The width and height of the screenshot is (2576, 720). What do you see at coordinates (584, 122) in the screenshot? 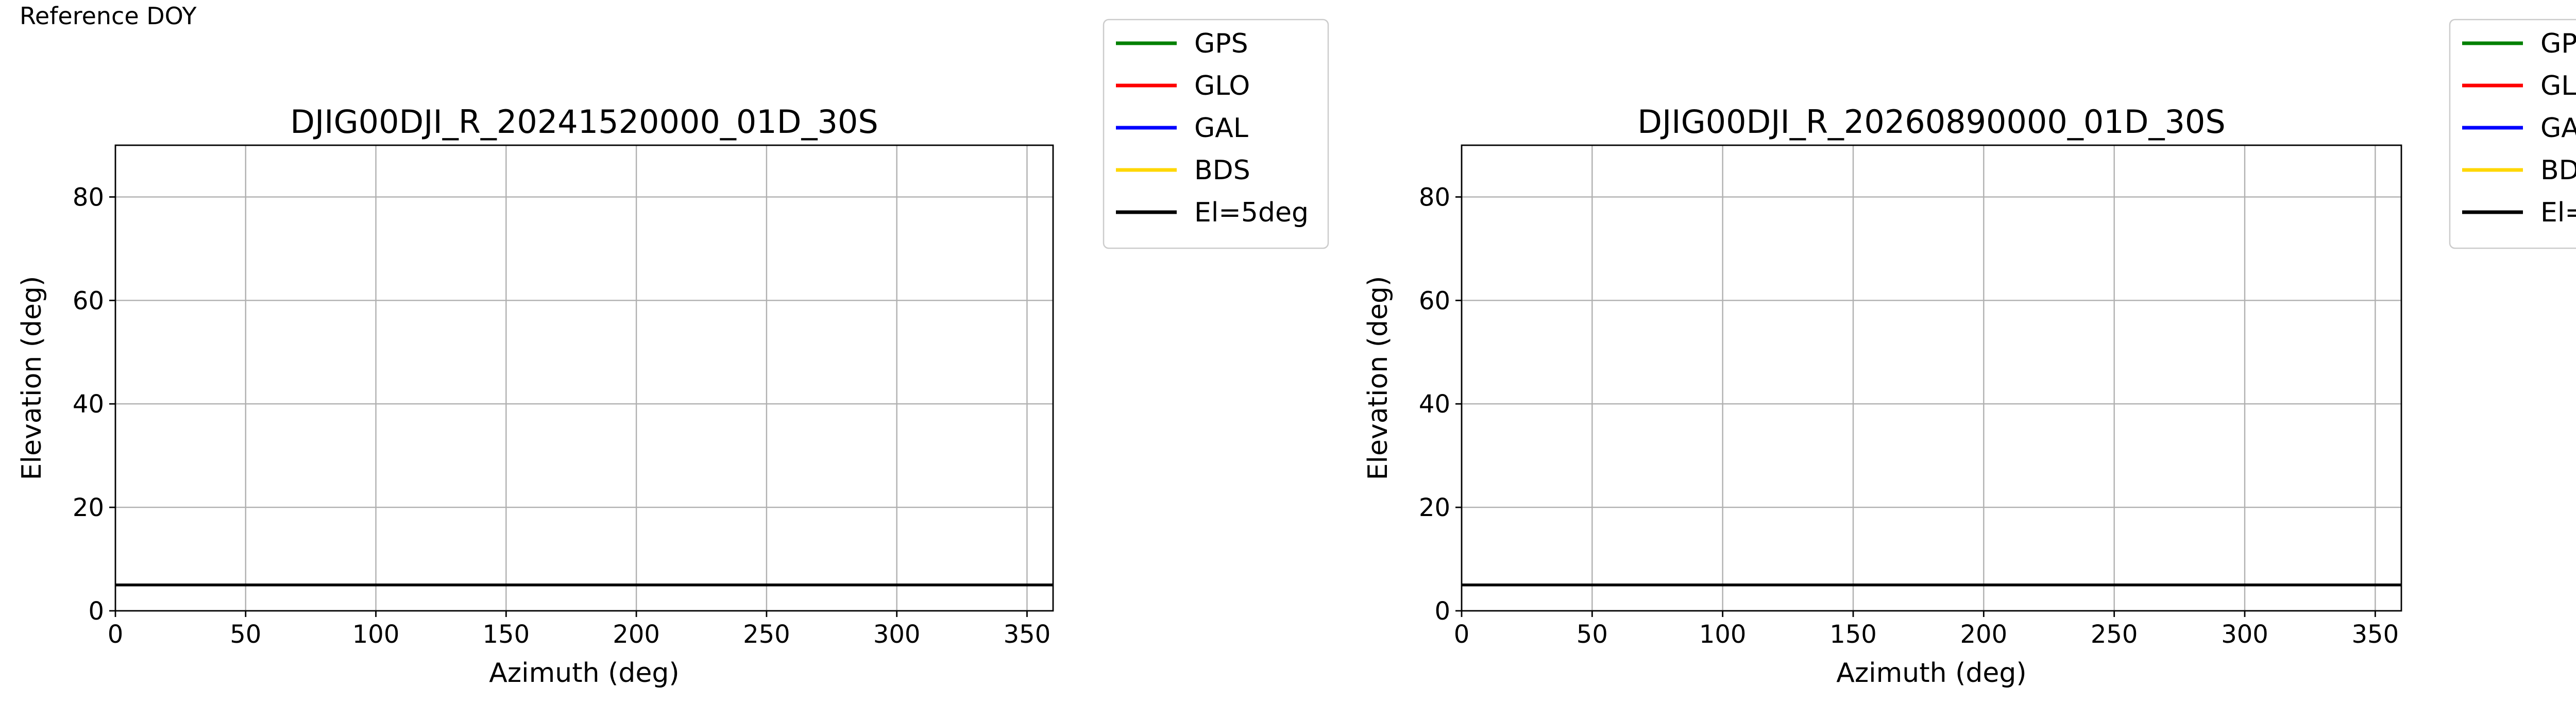
I see `chart-title: DJIG00DJI_R_20241520000_01D_30S` at bounding box center [584, 122].